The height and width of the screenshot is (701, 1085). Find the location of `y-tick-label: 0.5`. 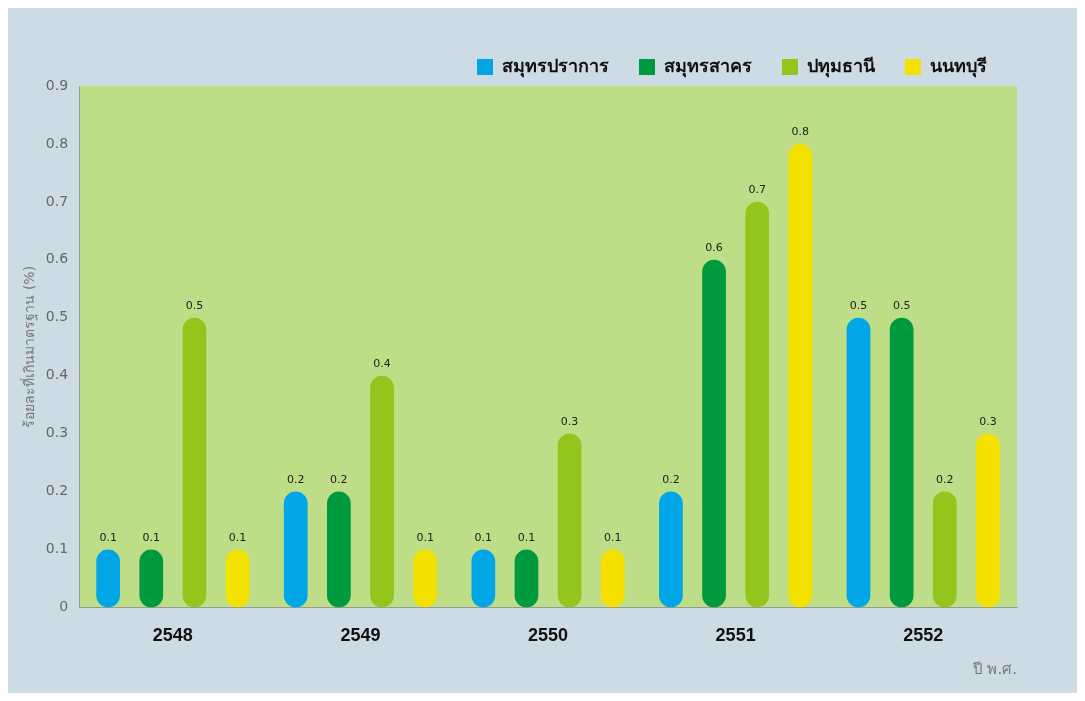

y-tick-label: 0.5 is located at coordinates (57, 316).